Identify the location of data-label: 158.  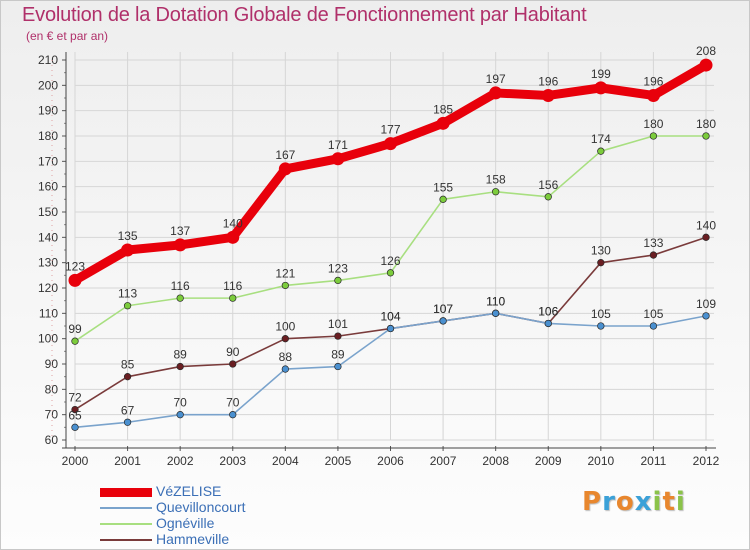
(496, 180).